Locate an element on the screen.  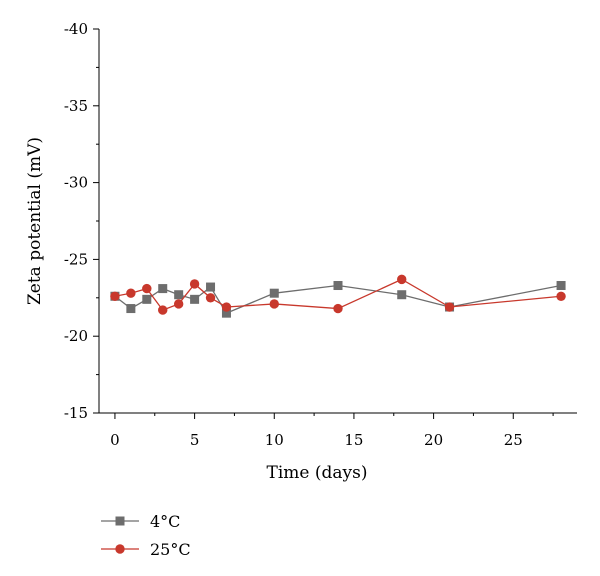
x-tick-label: 15 is located at coordinates (353, 440).